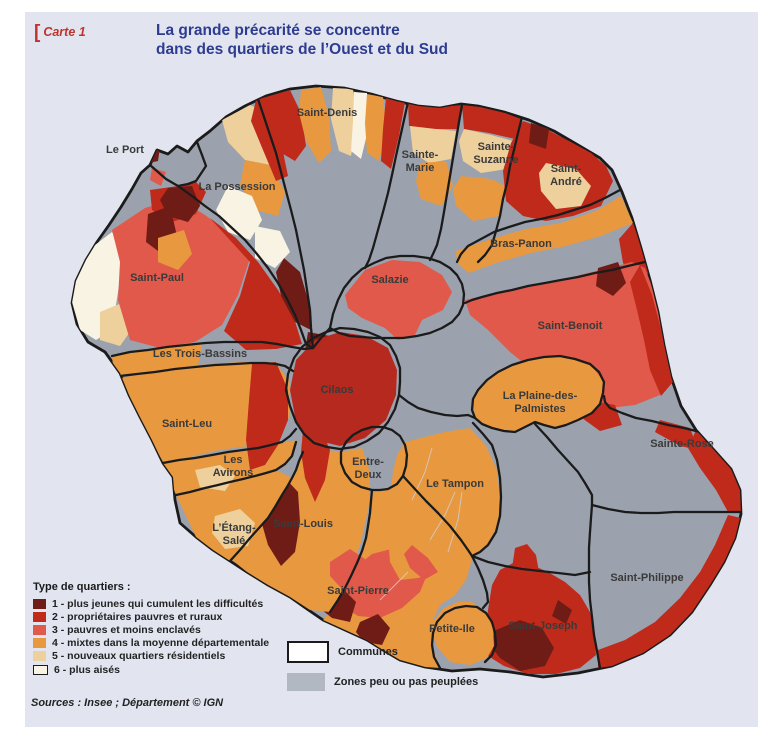  I want to click on legend-item-2: 2 - propriétaires pauvres et ruraux, so click(151, 616).